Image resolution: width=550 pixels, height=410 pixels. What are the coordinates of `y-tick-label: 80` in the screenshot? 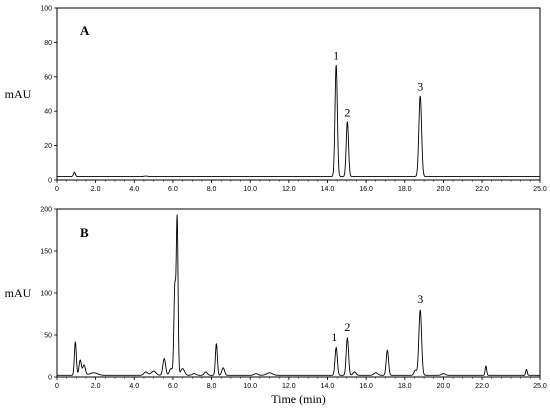 It's located at (48, 43).